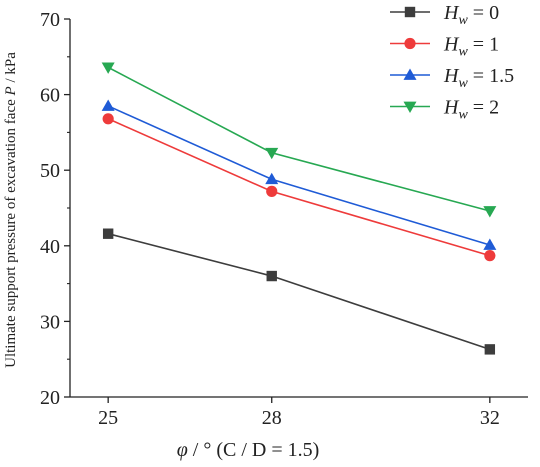 The image size is (540, 467). What do you see at coordinates (50, 20) in the screenshot?
I see `y-tick-label: 70` at bounding box center [50, 20].